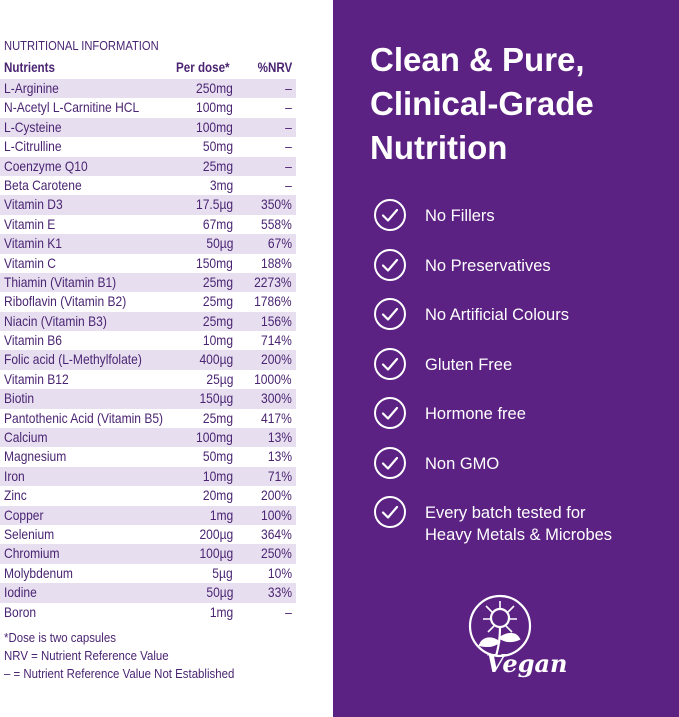 This screenshot has width=679, height=717. I want to click on table-row: L-Cysteine 100mg –, so click(148, 127).